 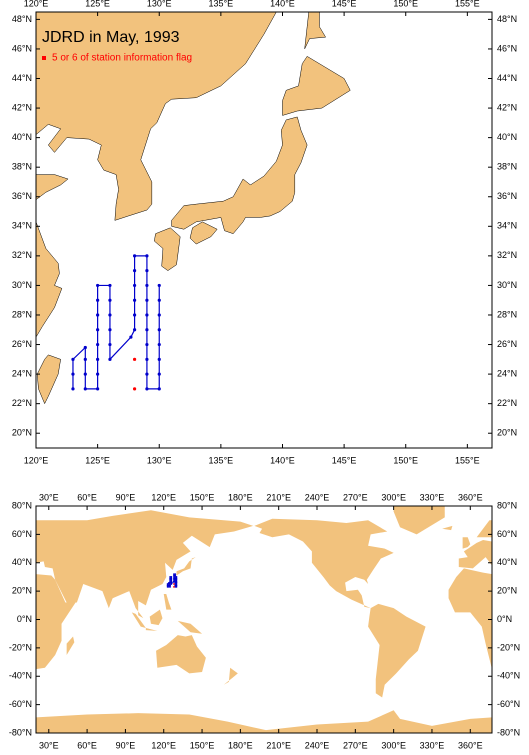 I want to click on x-tick-label: 125°E, so click(x=97, y=4).